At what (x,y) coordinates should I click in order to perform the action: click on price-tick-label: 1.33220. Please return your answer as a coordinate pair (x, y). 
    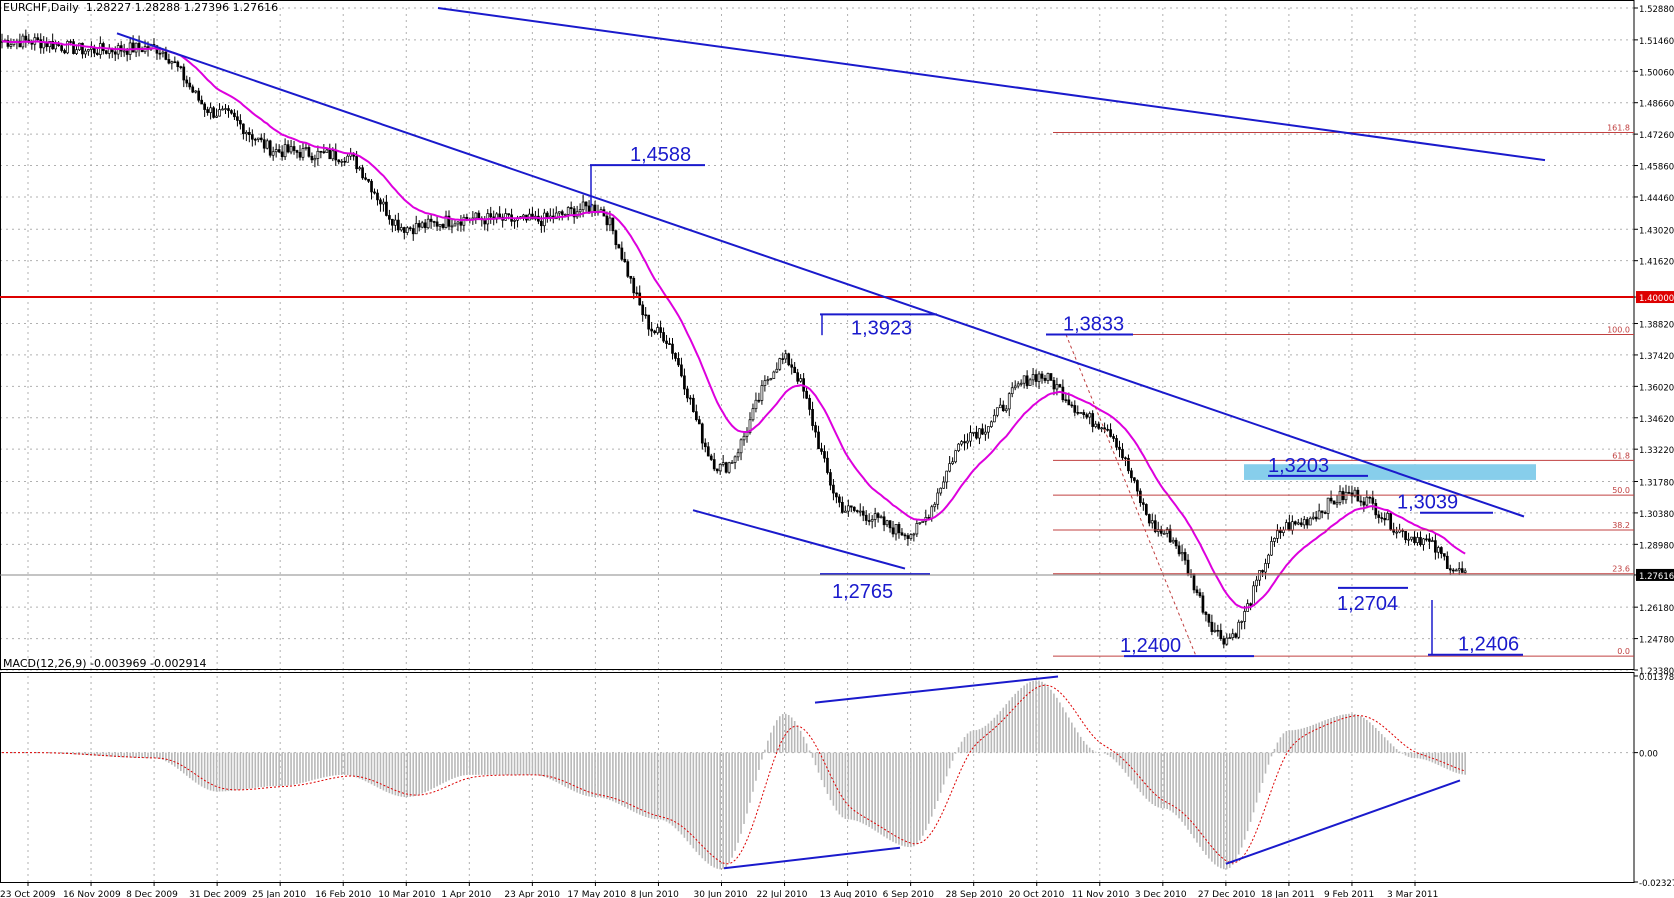
    Looking at the image, I should click on (1656, 451).